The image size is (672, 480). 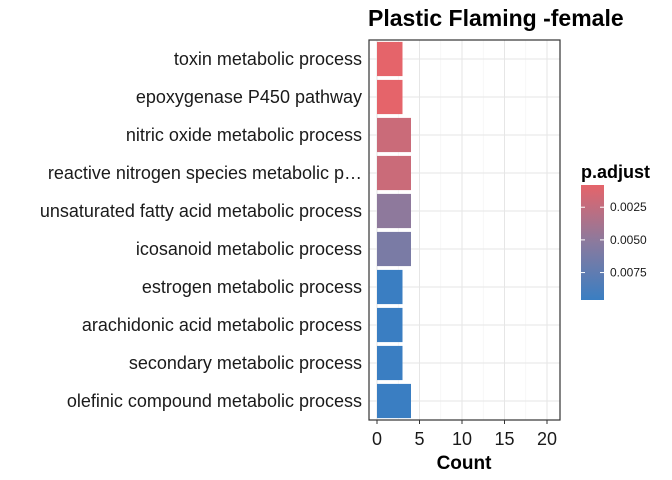 What do you see at coordinates (249, 97) in the screenshot?
I see `category-label: epoxygenase P450 pathway` at bounding box center [249, 97].